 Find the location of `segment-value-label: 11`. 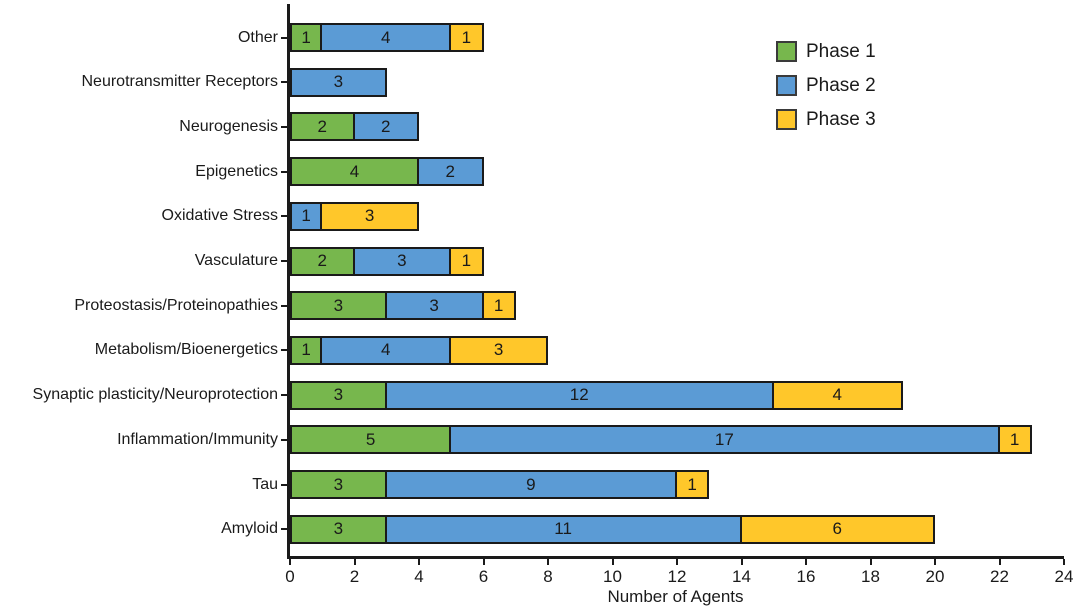

segment-value-label: 11 is located at coordinates (563, 529).